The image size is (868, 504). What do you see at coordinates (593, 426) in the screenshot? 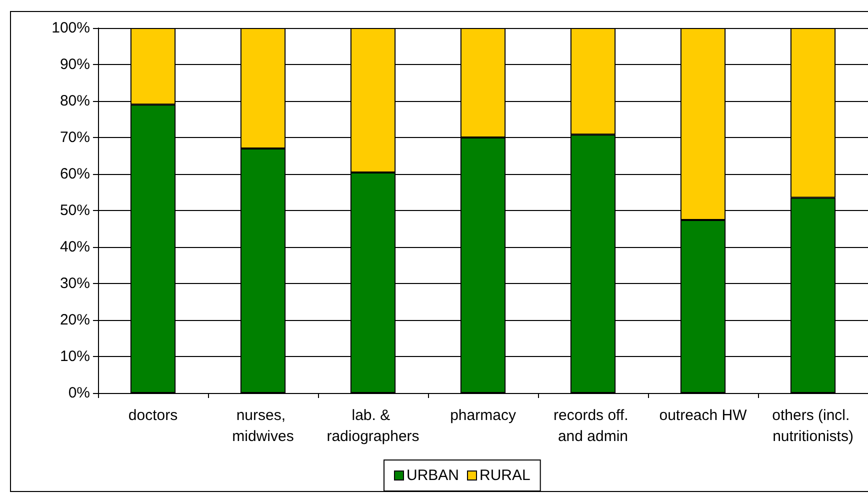
I see `x-tick-label: records off. and admin` at bounding box center [593, 426].